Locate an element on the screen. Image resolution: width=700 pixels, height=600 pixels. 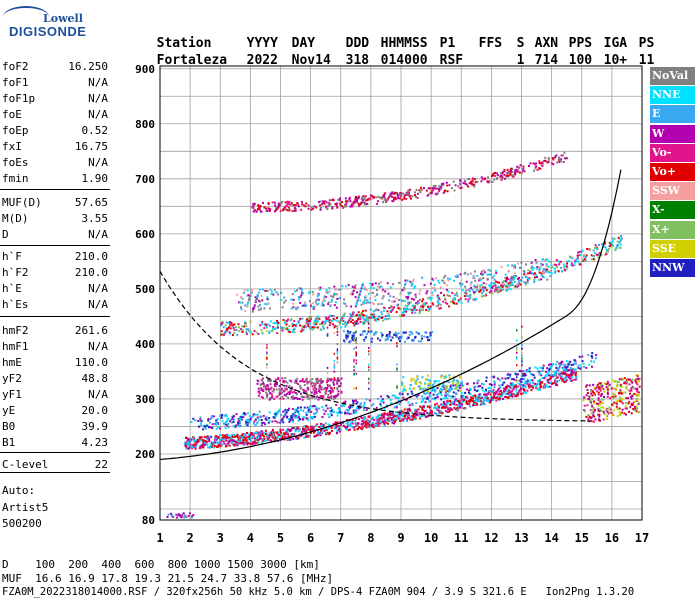
param-name: foEs is located at coordinates (15, 162).